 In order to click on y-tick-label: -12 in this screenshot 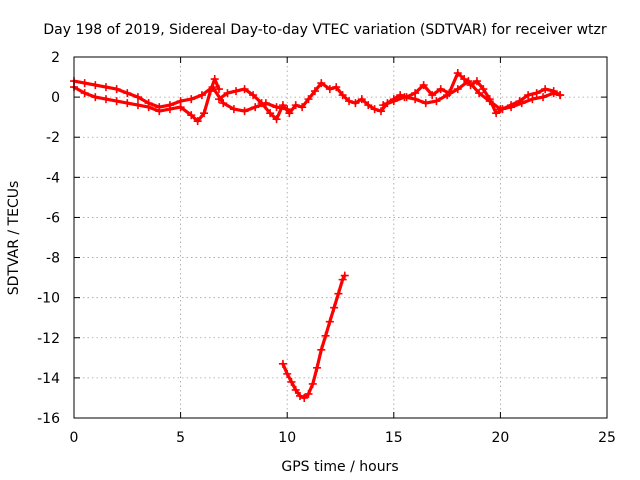, I will do `click(48, 339)`.